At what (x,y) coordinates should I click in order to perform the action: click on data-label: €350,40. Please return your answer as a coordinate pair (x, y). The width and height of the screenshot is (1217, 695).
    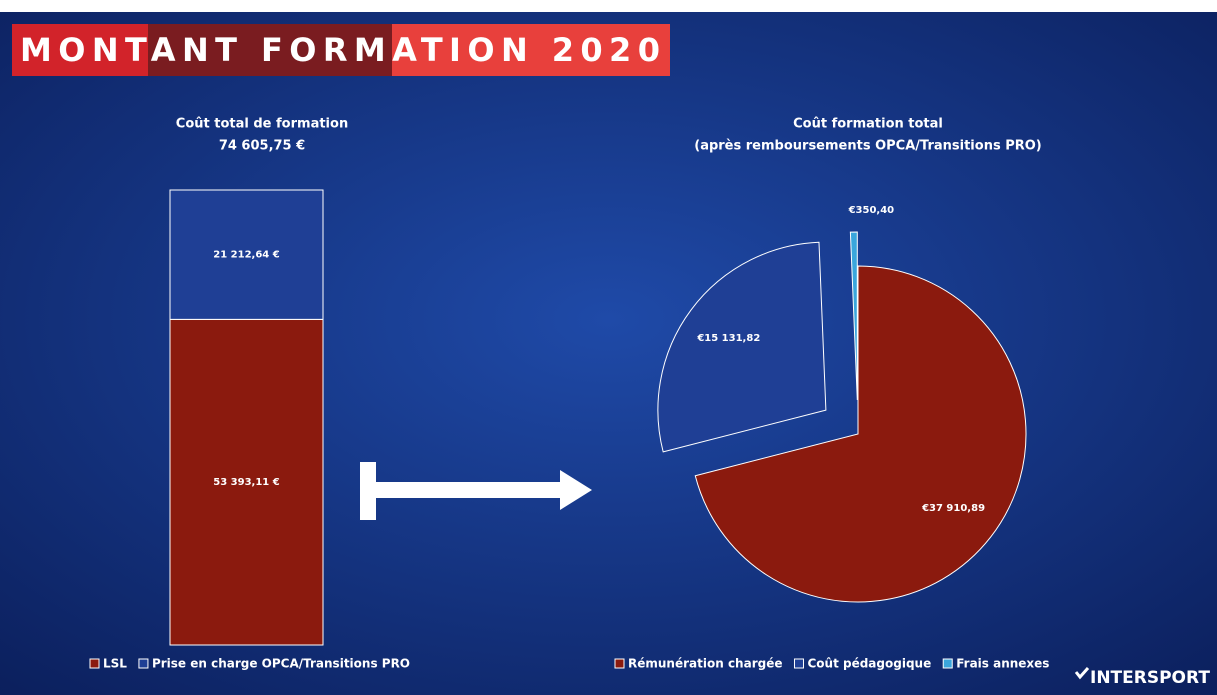
    Looking at the image, I should click on (871, 210).